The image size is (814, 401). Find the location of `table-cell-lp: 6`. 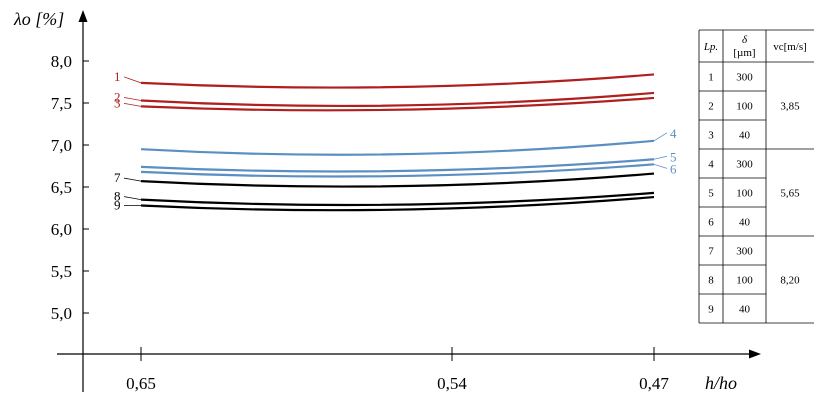

table-cell-lp: 6 is located at coordinates (711, 223).